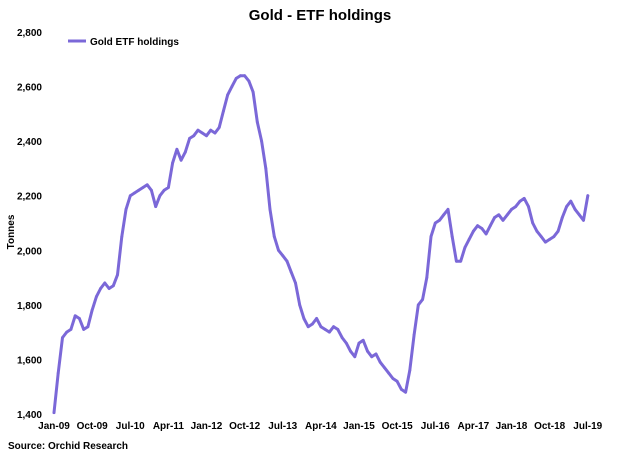 The height and width of the screenshot is (462, 640). I want to click on x-tick-label: Jan-18, so click(512, 426).